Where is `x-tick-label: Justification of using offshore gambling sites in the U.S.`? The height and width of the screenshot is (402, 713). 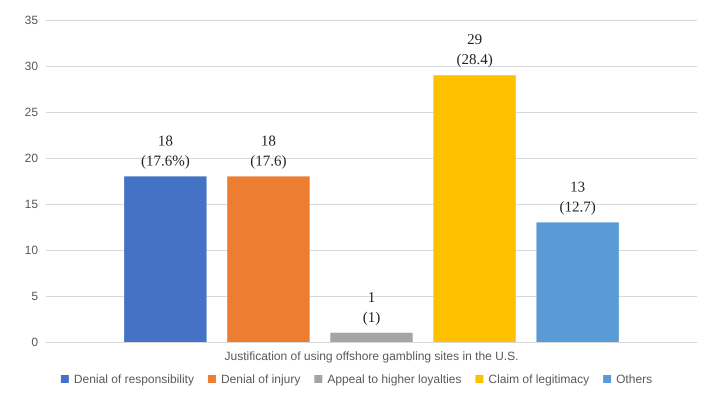 x-tick-label: Justification of using offshore gambling sites in the U.S. is located at coordinates (371, 356).